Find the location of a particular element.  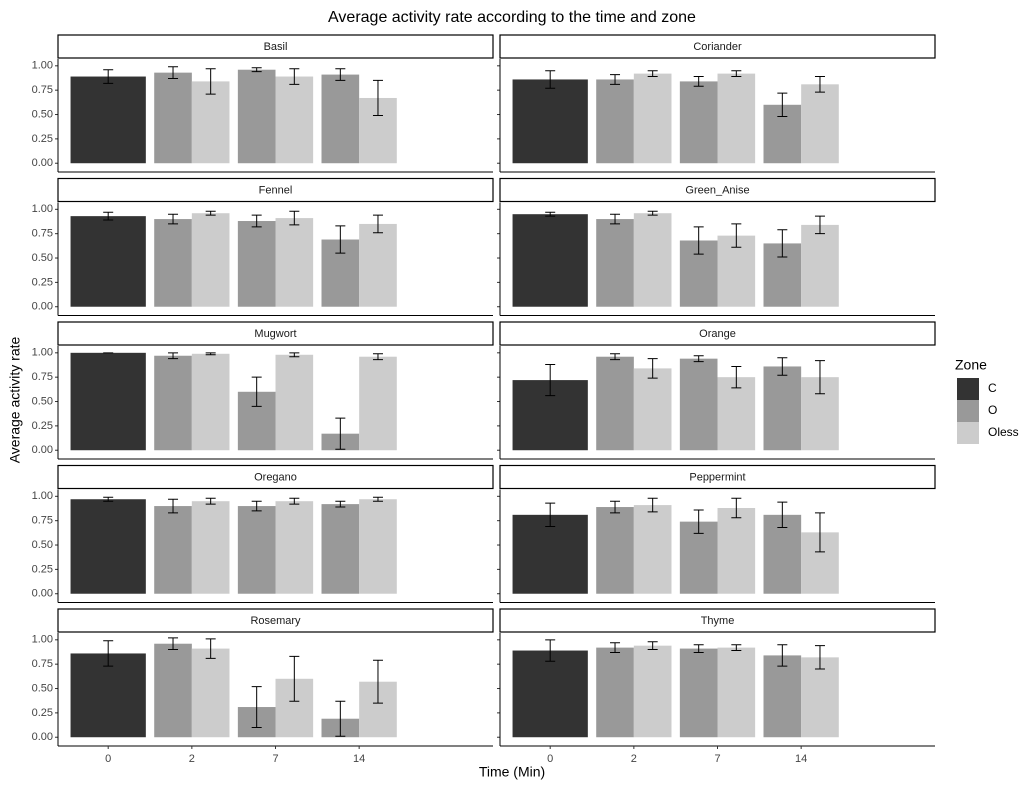

strip-label: Orange is located at coordinates (717, 334).